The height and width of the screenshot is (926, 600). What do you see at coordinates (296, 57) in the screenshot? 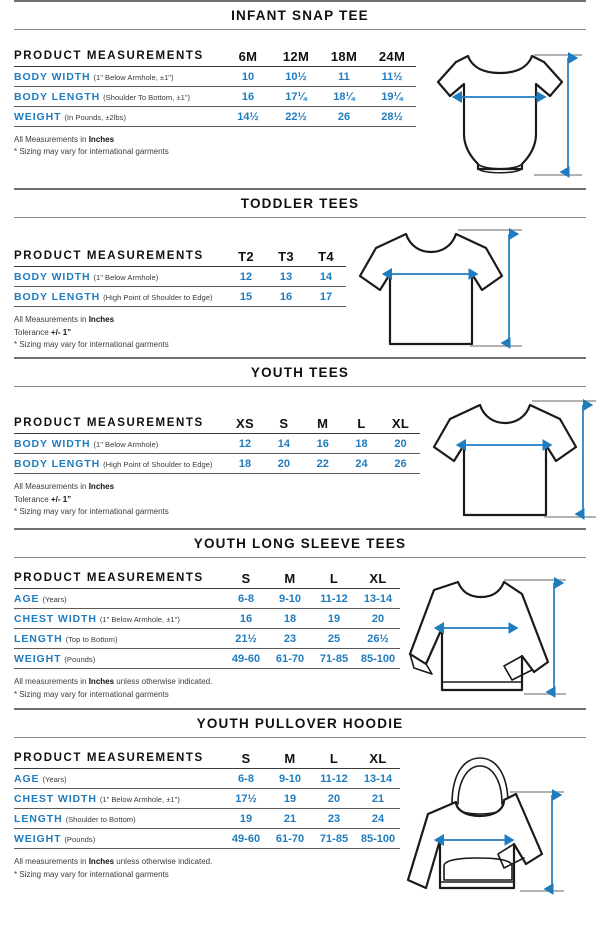
I see `size-header: 12M` at bounding box center [296, 57].